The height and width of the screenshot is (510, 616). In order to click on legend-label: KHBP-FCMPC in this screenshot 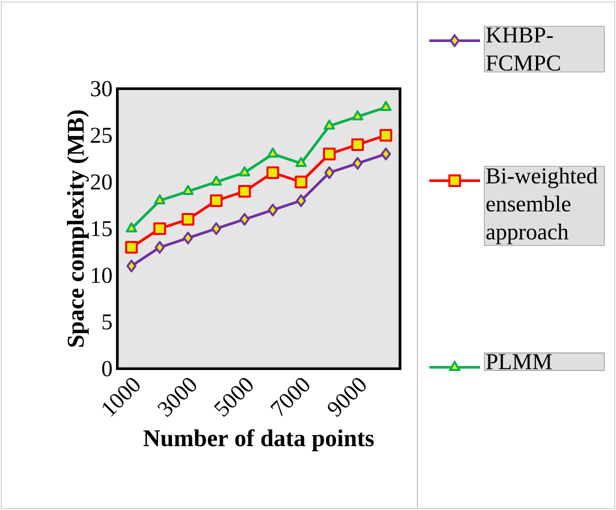, I will do `click(523, 49)`.